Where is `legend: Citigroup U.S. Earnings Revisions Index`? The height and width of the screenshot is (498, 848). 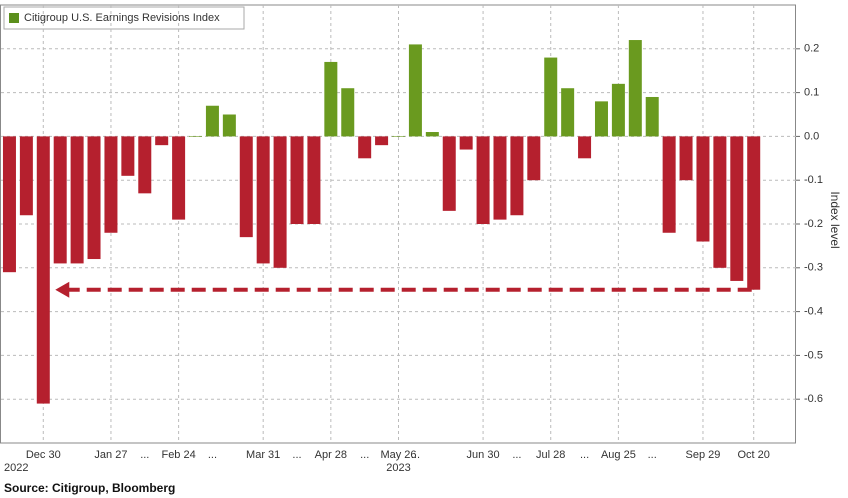
legend: Citigroup U.S. Earnings Revisions Index is located at coordinates (124, 18).